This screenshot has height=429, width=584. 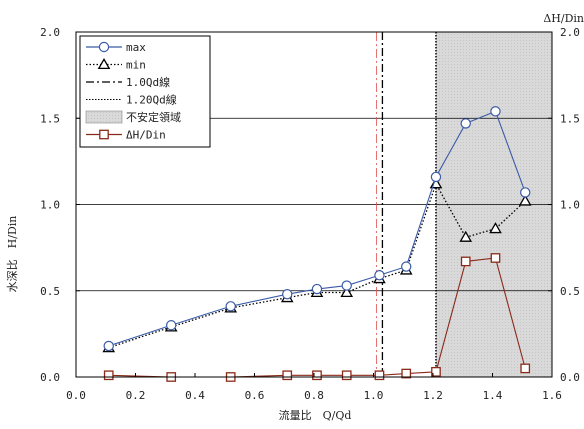 I want to click on legend-item: 1.0Qd線, so click(x=128, y=82).